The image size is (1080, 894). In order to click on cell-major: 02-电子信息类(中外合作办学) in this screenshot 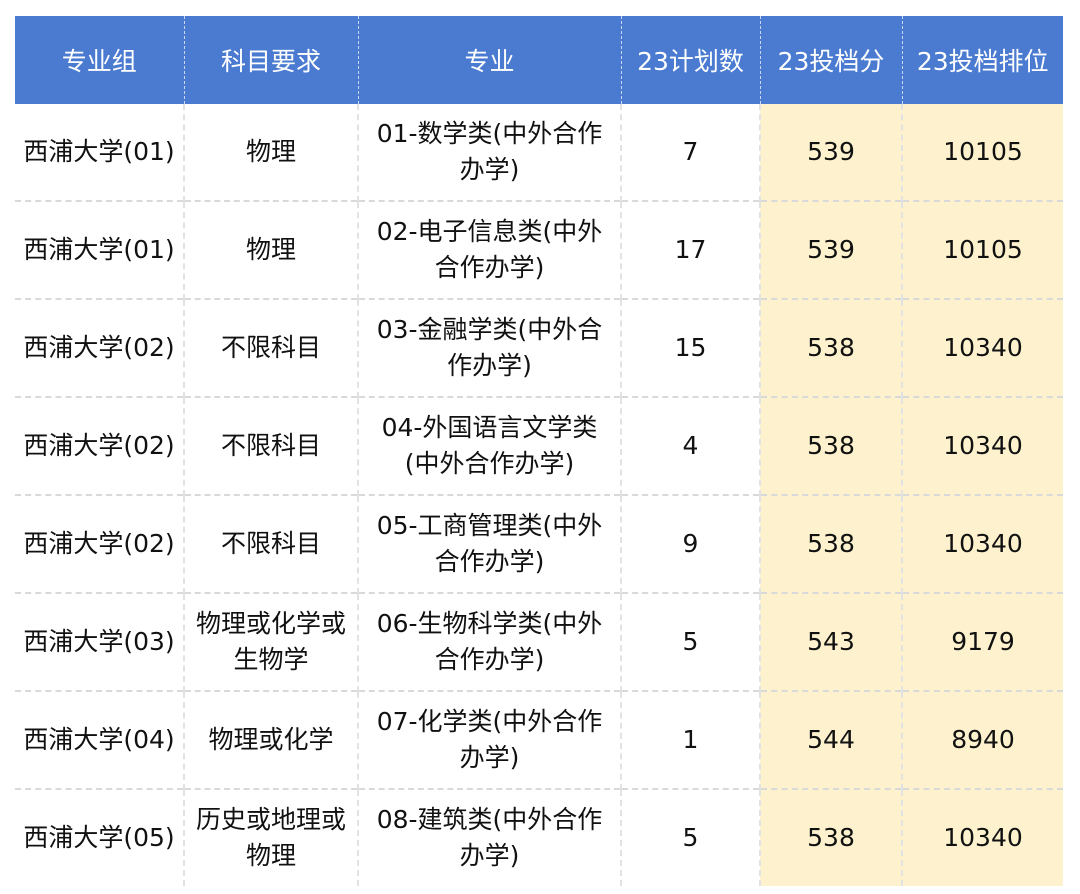, I will do `click(489, 249)`.